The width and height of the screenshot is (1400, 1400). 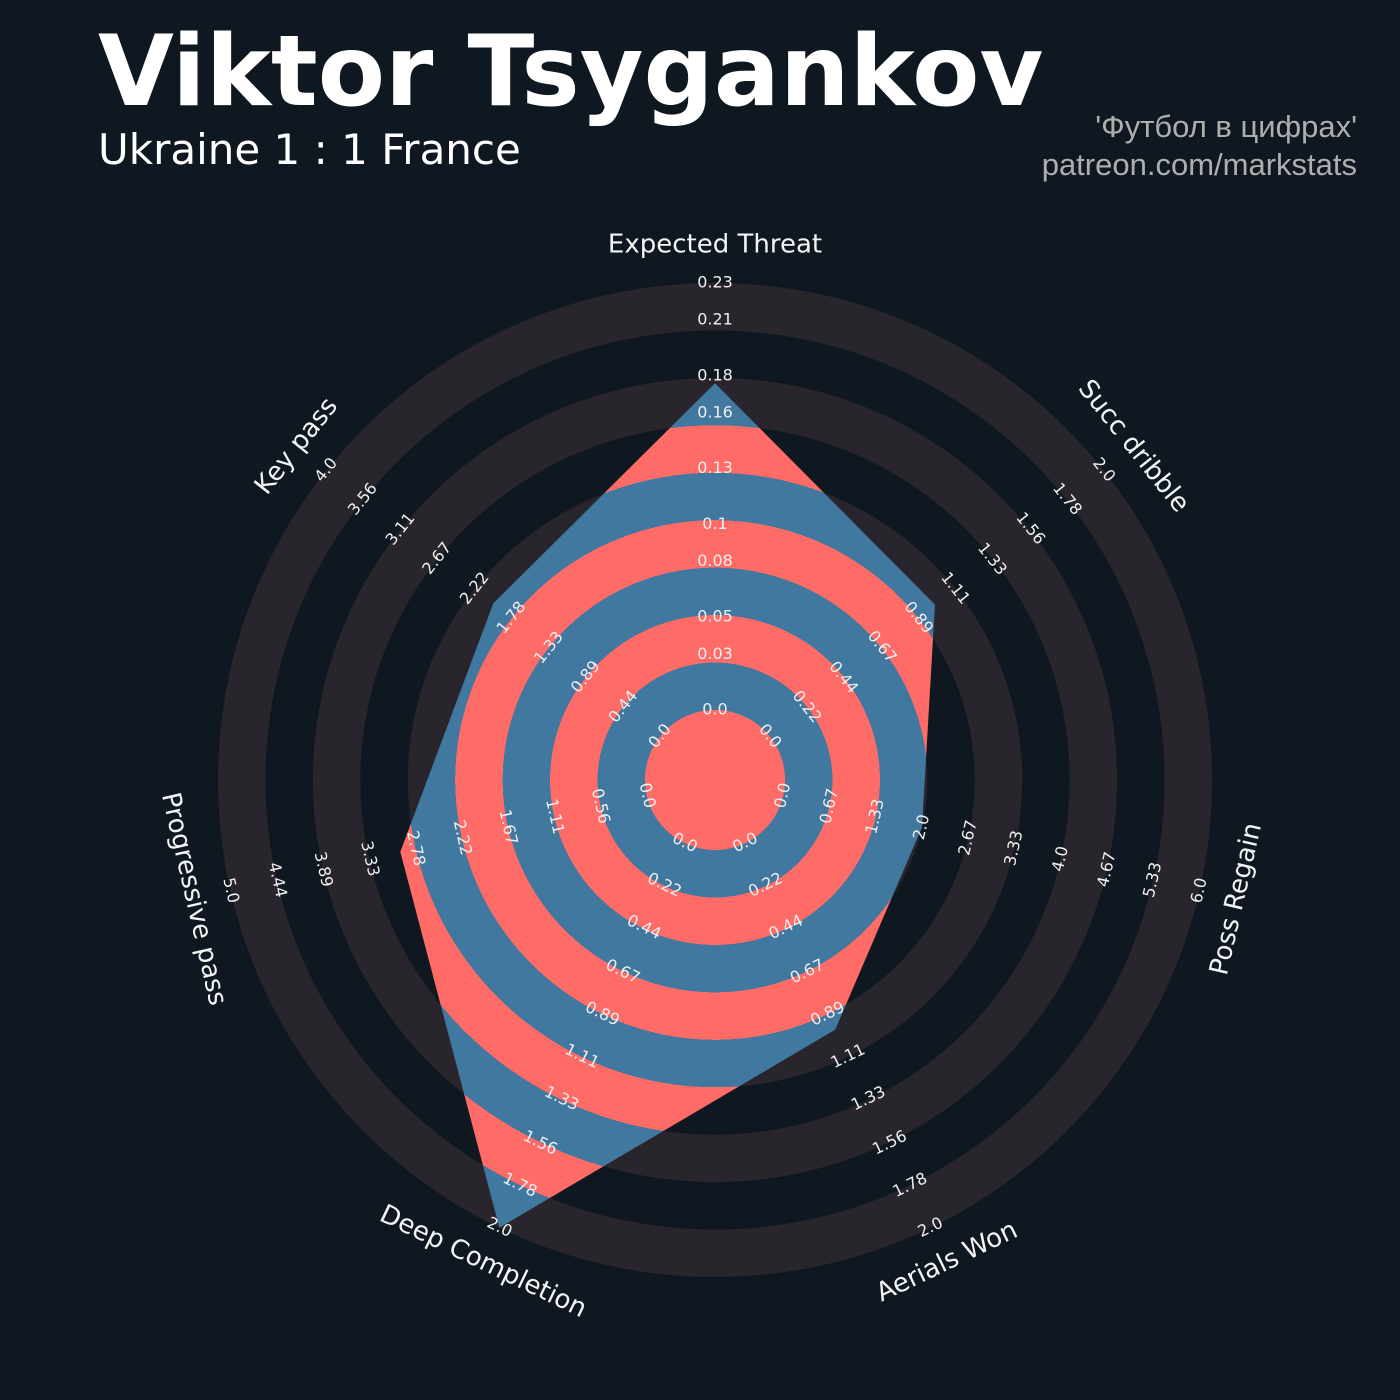 I want to click on annotation: patreon.com/markstats, so click(x=1199, y=164).